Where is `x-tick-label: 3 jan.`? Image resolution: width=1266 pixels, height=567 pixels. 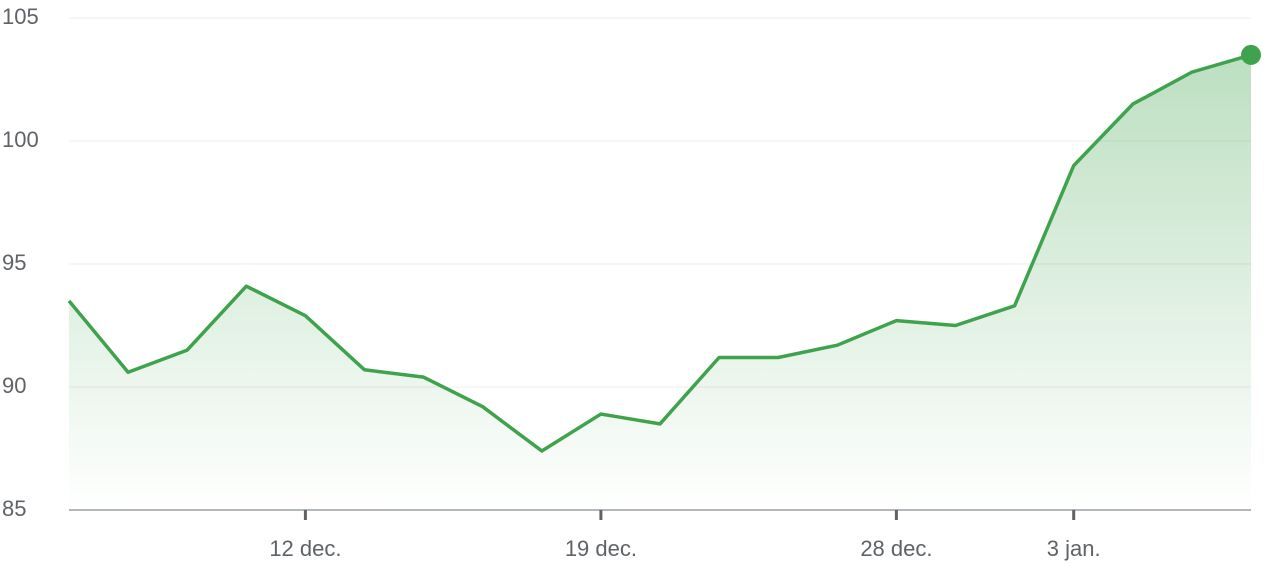 x-tick-label: 3 jan. is located at coordinates (1074, 548).